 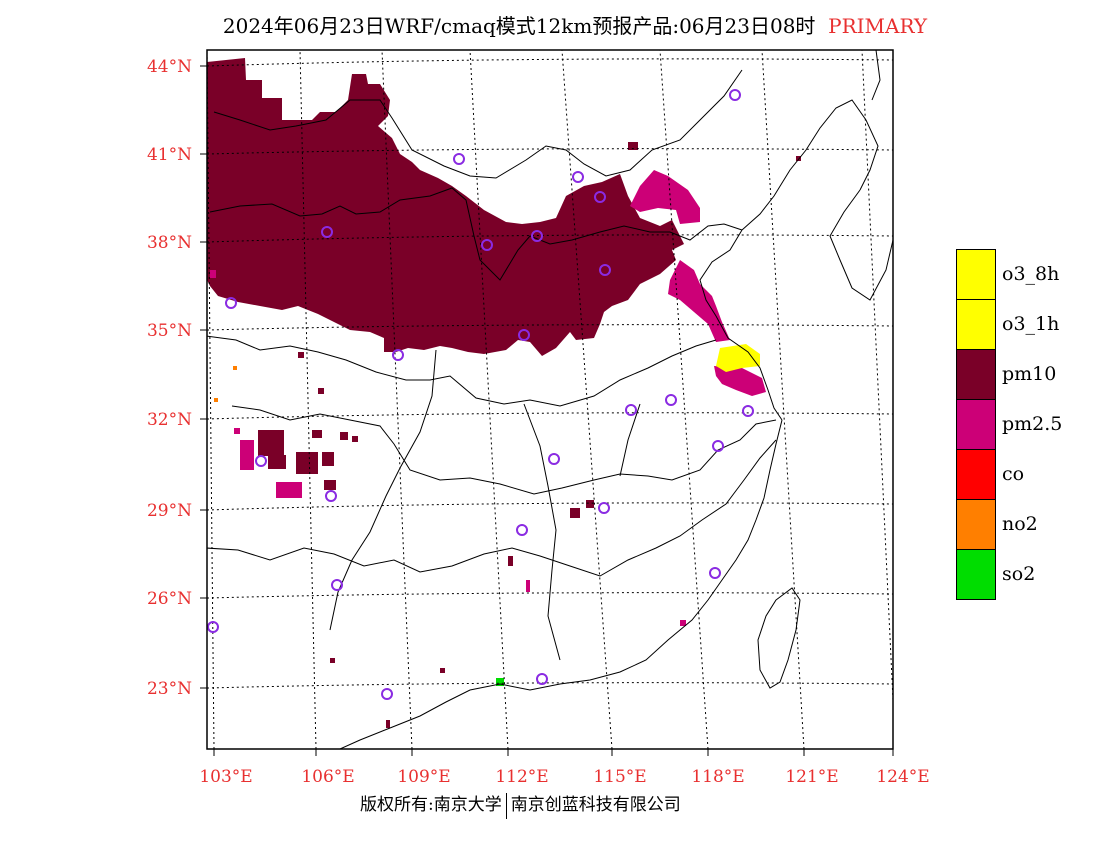 What do you see at coordinates (169, 155) in the screenshot?
I see `lat-label: 41°N` at bounding box center [169, 155].